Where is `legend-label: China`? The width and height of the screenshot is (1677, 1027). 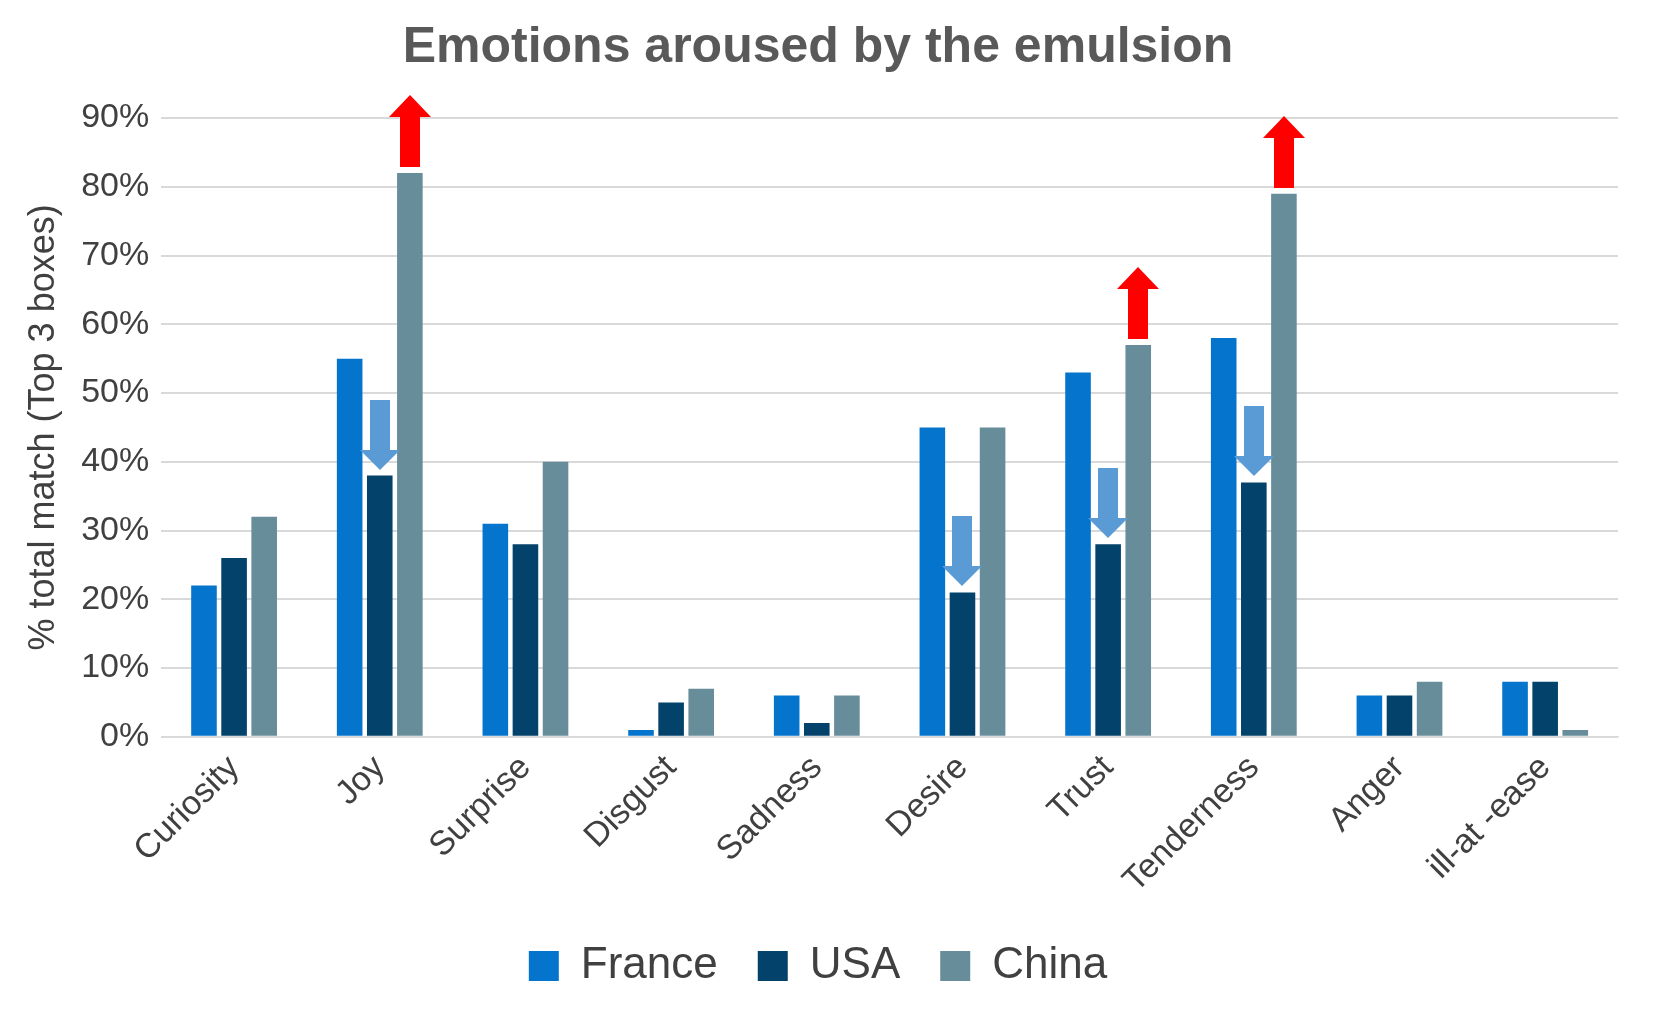 legend-label: China is located at coordinates (1050, 963).